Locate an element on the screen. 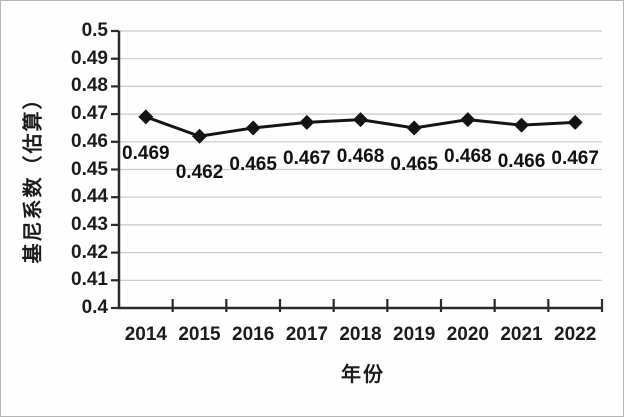 This screenshot has width=624, height=417. y-tick-label: 0.5 is located at coordinates (94, 30).